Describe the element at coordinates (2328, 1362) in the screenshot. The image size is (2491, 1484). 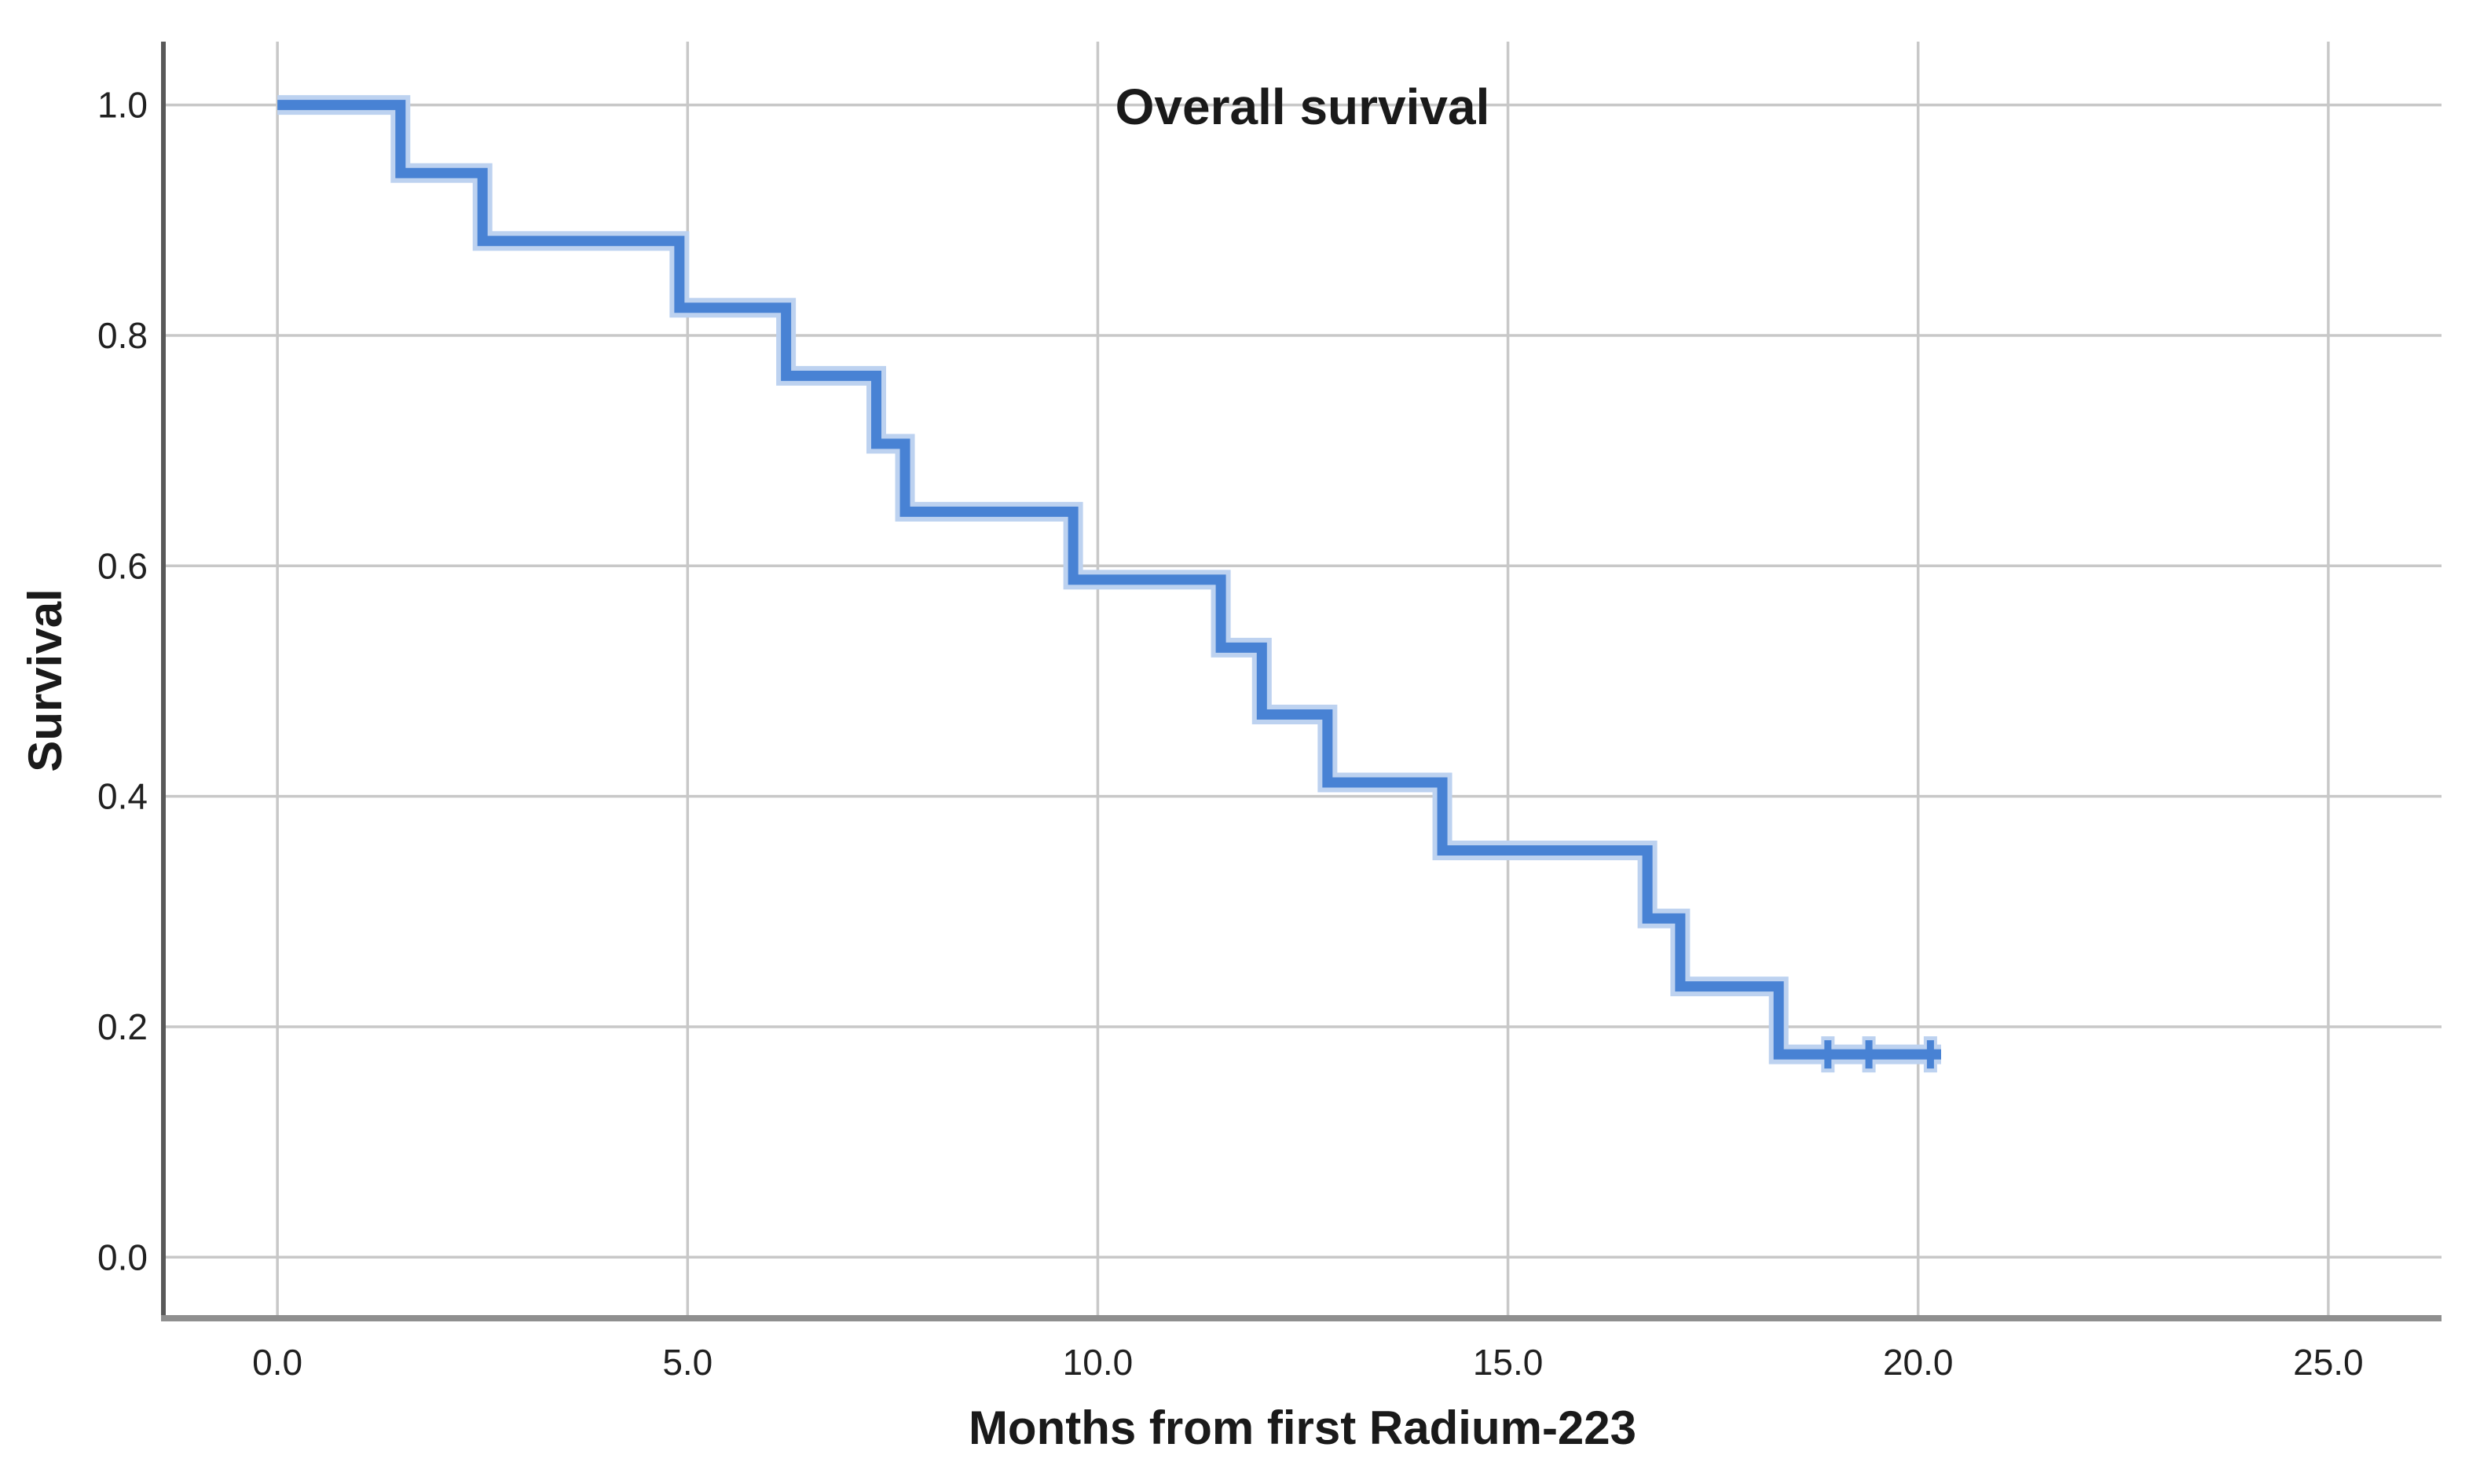
I see `x-tick-label: 25.0` at that location.